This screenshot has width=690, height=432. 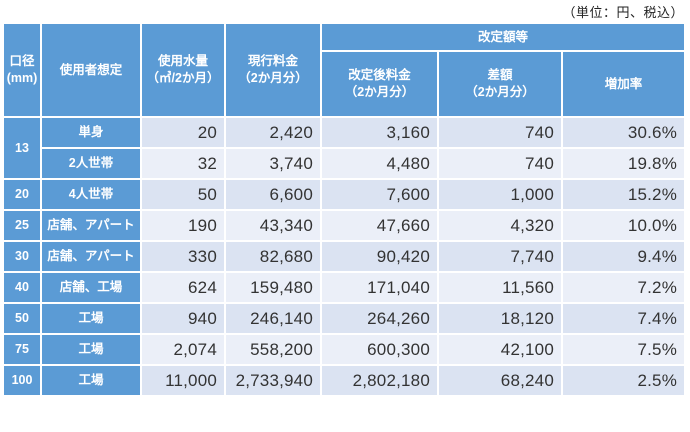 I want to click on difference-cell: 7,740, so click(x=500, y=256).